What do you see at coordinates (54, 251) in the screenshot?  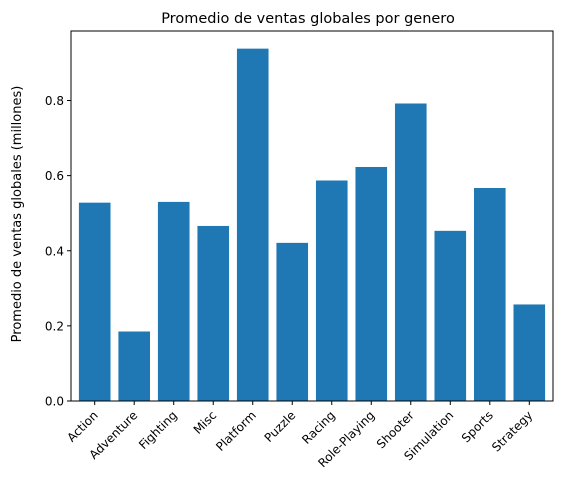 I see `y-tick-label: 0.4` at bounding box center [54, 251].